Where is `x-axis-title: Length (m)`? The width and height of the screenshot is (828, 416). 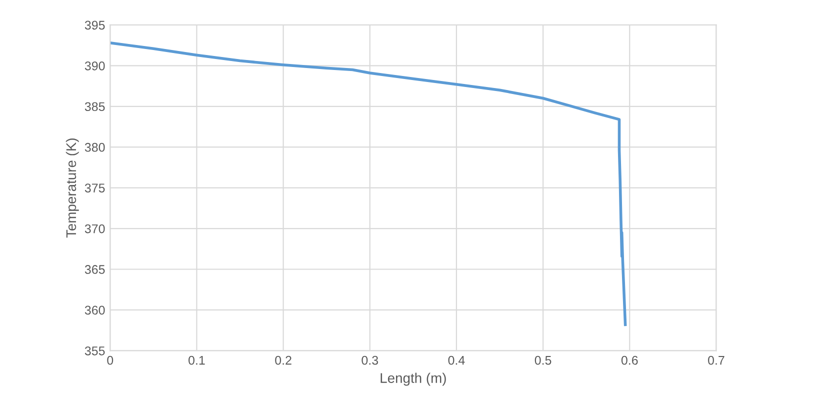 x-axis-title: Length (m) is located at coordinates (413, 379).